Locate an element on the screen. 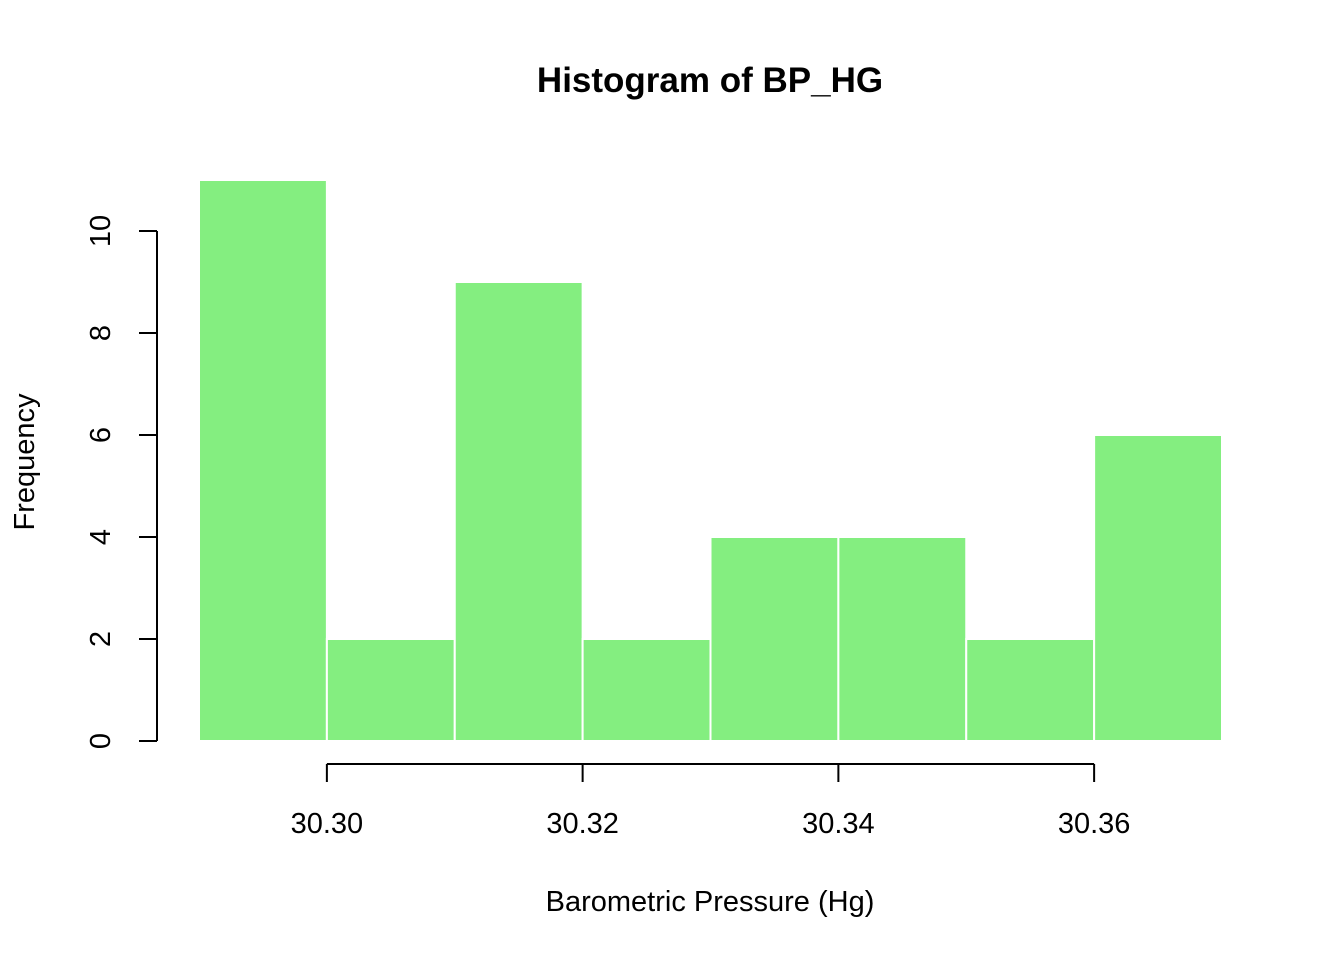 The width and height of the screenshot is (1344, 960). x-tick-label: 30.36 is located at coordinates (1094, 824).